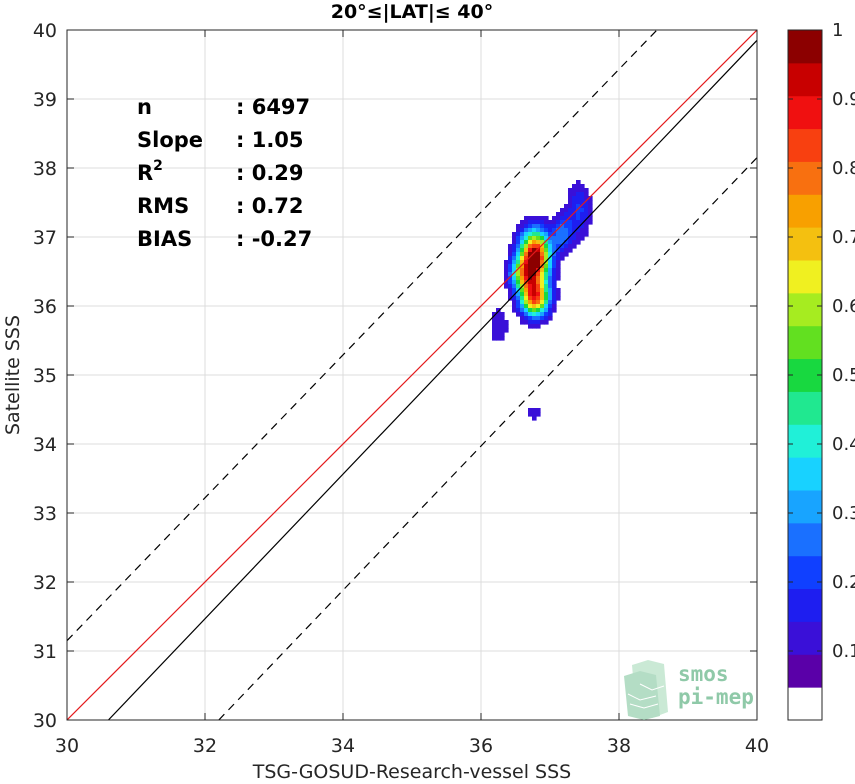  What do you see at coordinates (716, 697) in the screenshot?
I see `watermark-line-2: pi-mep` at bounding box center [716, 697].